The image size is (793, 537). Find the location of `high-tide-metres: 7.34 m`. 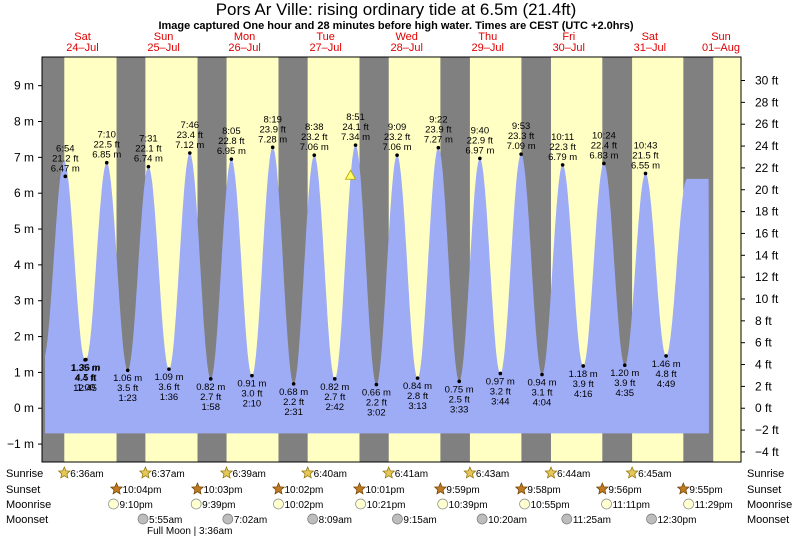

high-tide-metres: 7.34 m is located at coordinates (355, 137).